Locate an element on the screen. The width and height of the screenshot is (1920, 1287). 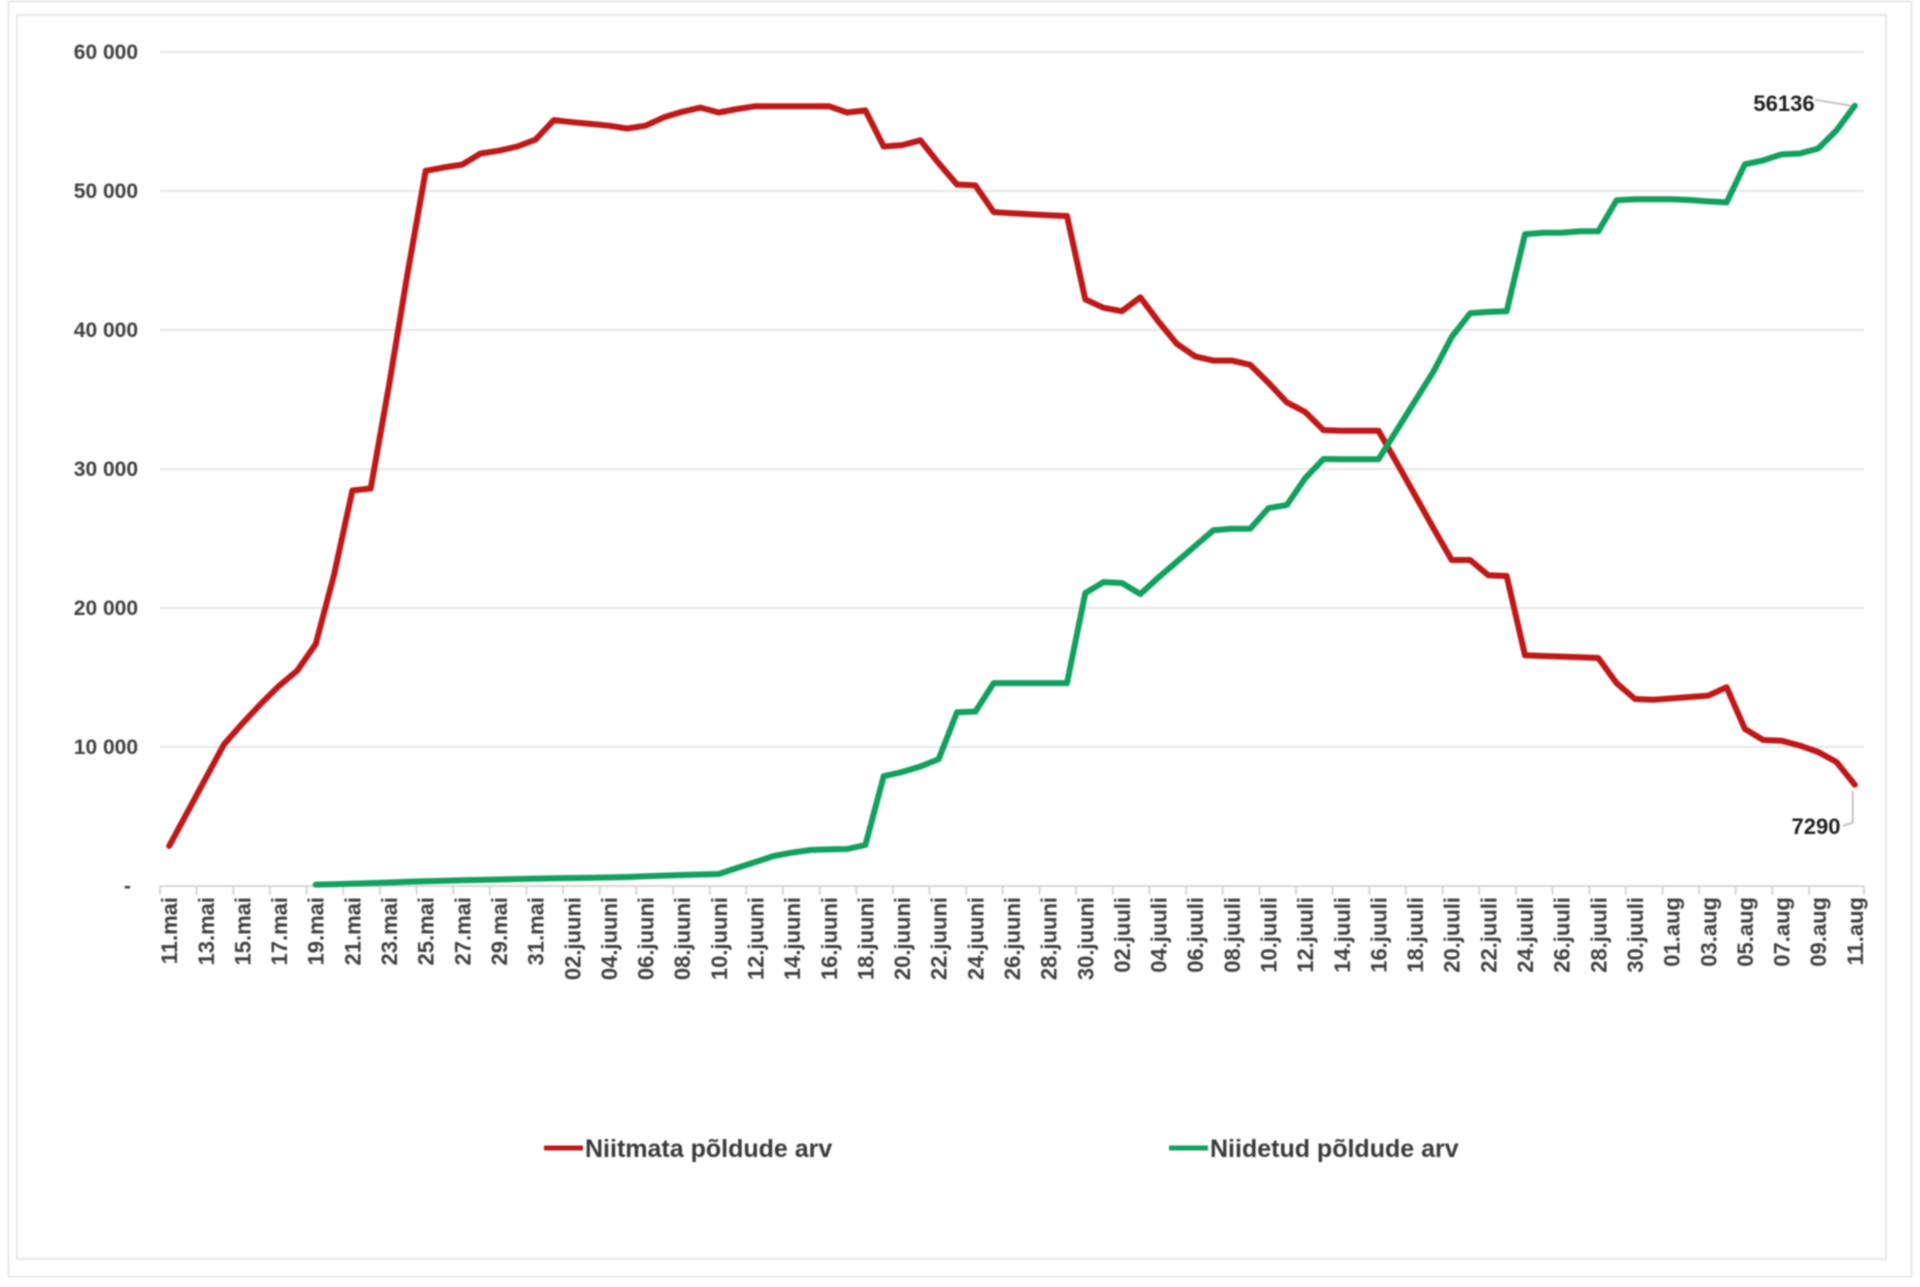
svg-text: 29.mai is located at coordinates (499, 931).